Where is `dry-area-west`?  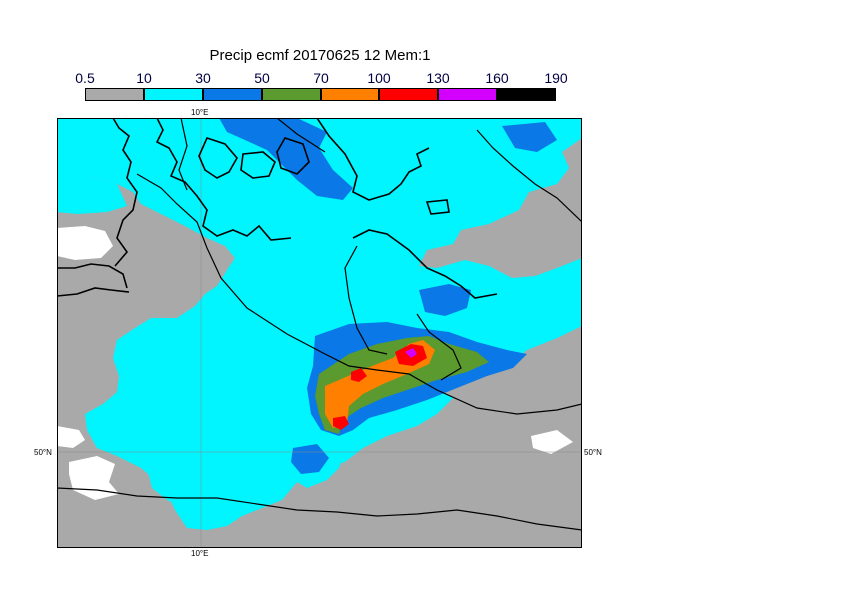
dry-area-west is located at coordinates (71, 437).